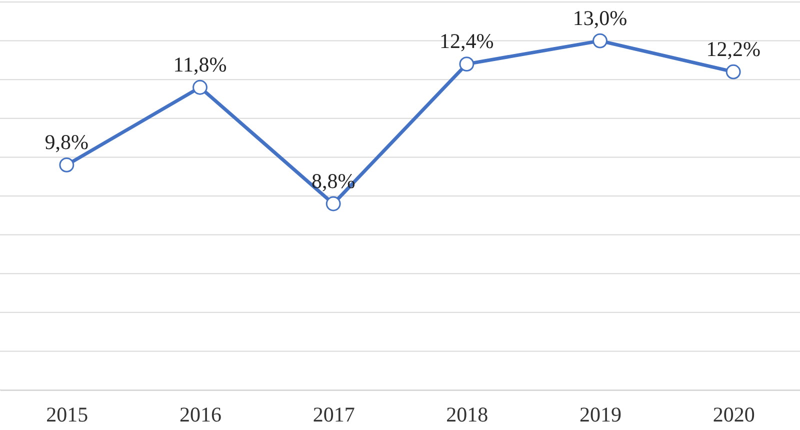  I want to click on data-label: 9,8%, so click(66, 142).